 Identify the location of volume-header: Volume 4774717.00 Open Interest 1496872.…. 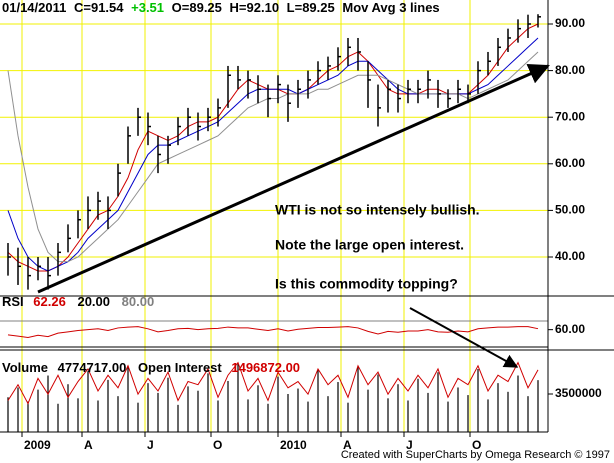
(151, 367).